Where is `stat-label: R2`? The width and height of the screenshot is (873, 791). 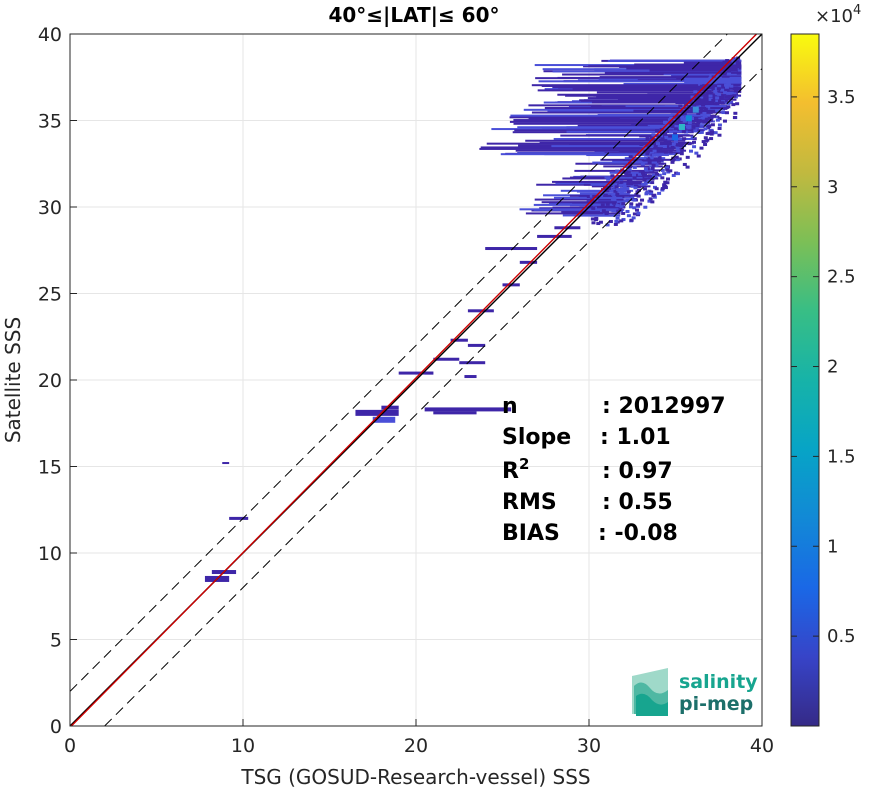 stat-label: R2 is located at coordinates (515, 469).